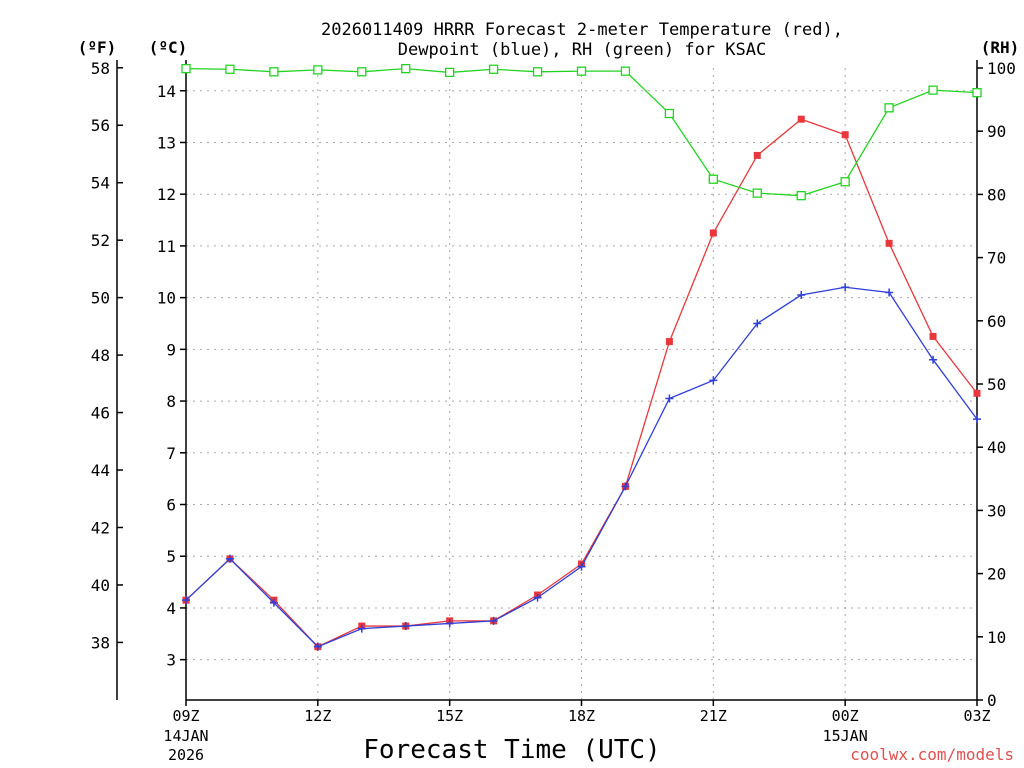 This screenshot has height=768, width=1024. I want to click on y-celsius-tick-label: 6, so click(171, 505).